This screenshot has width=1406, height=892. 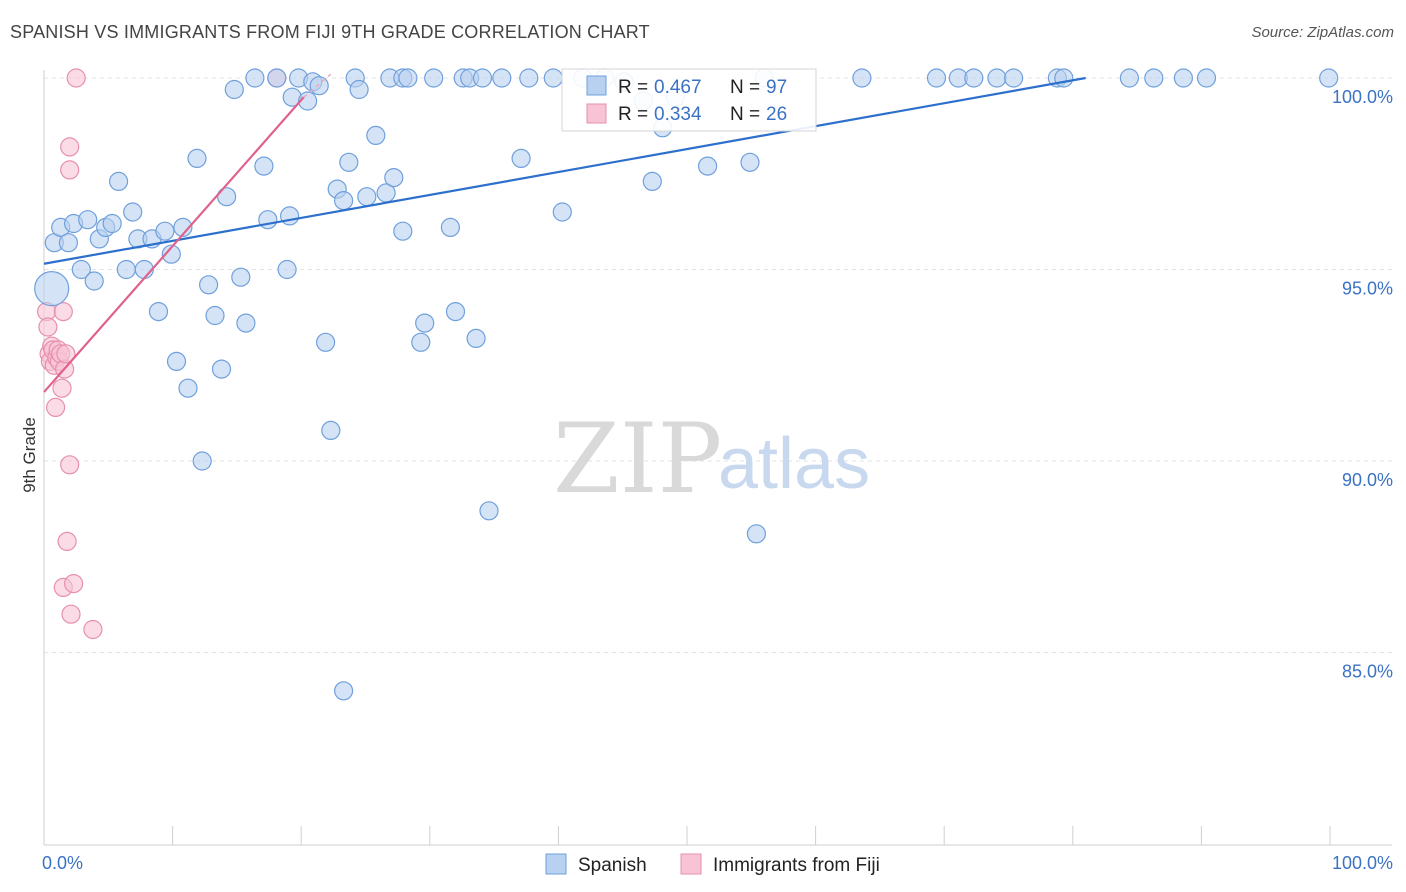 I want to click on x-tick-labels: 0.0% 100.0%, so click(x=717, y=863).